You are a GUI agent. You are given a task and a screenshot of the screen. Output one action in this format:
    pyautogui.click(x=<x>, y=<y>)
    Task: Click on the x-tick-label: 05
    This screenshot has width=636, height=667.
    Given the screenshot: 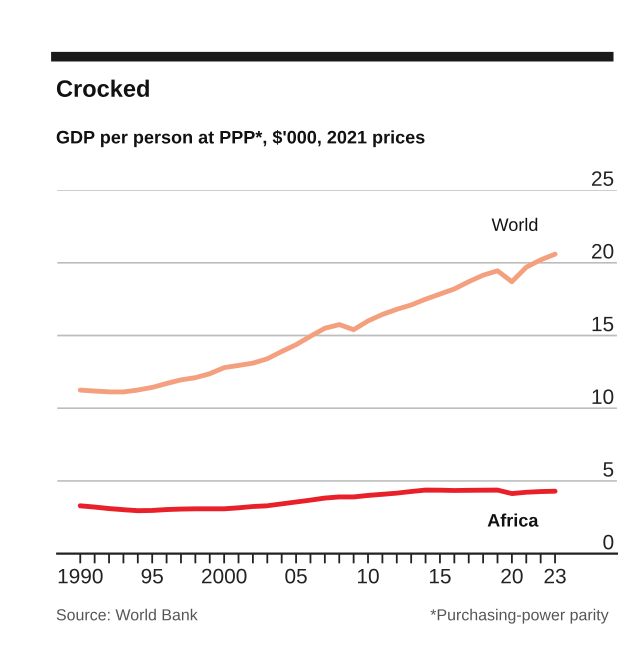 What is the action you would take?
    pyautogui.click(x=296, y=576)
    